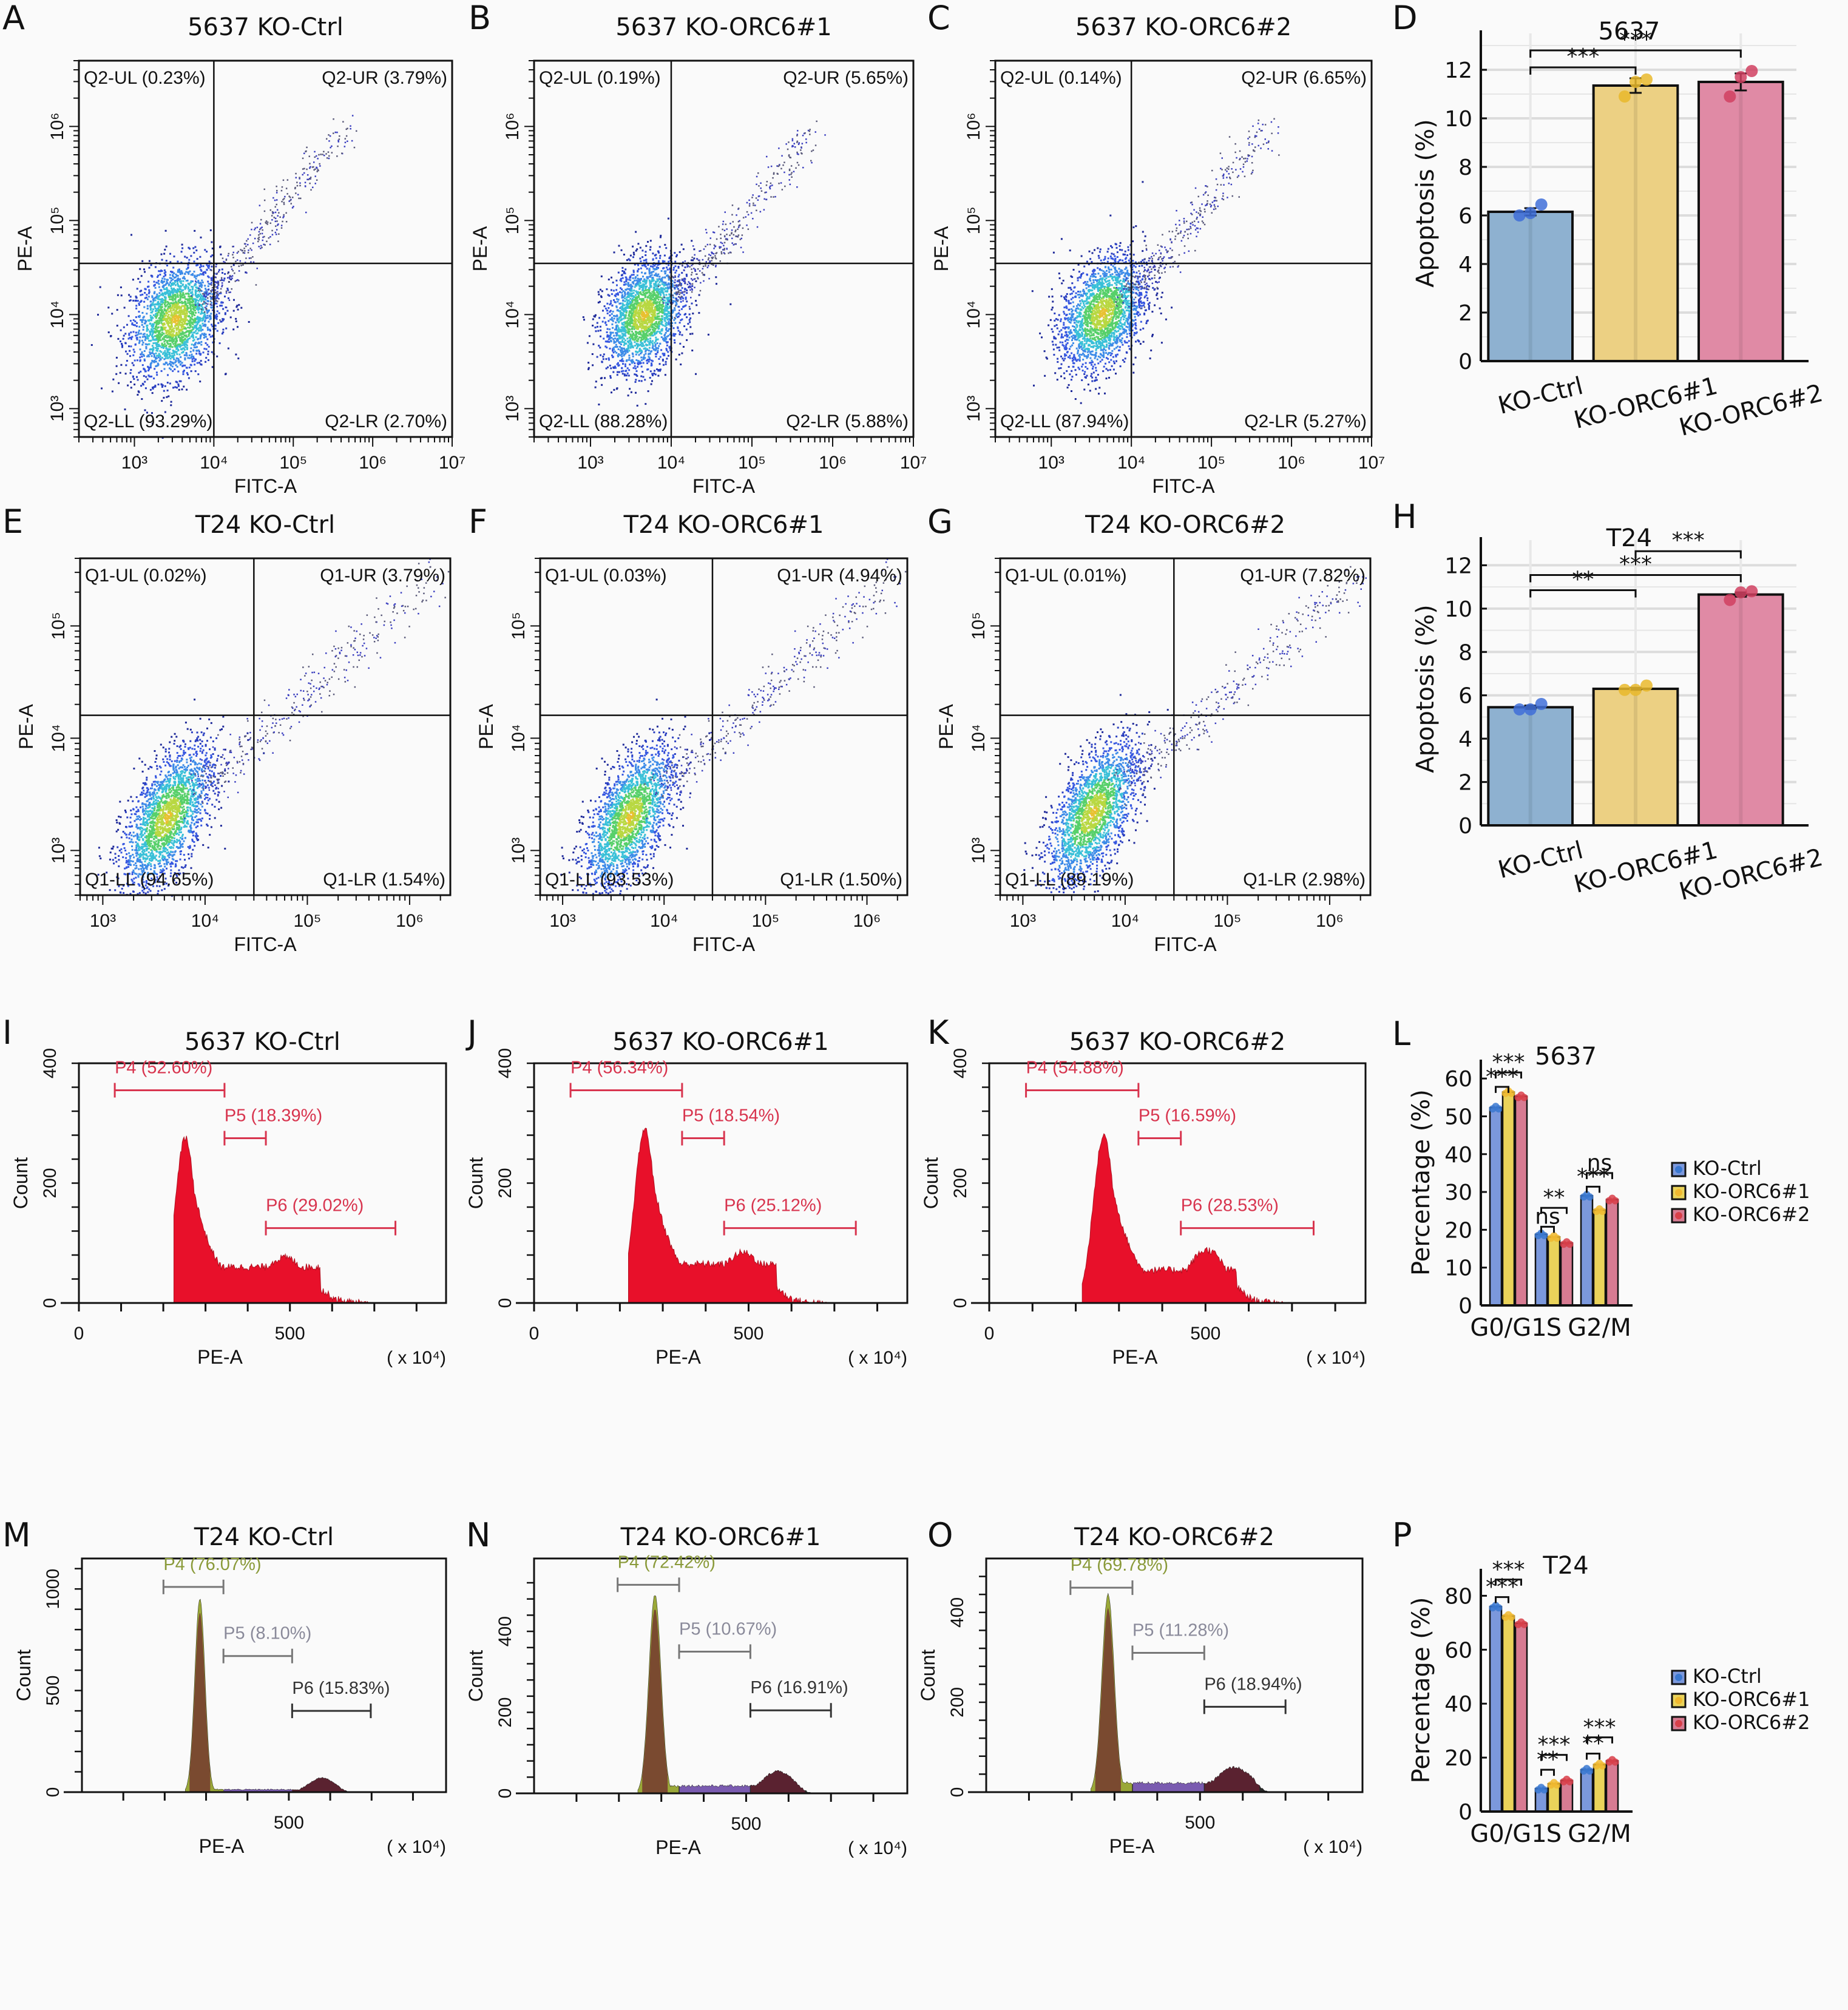  Describe the element at coordinates (57, 409) in the screenshot. I see `y-tick-label: 10³` at that location.